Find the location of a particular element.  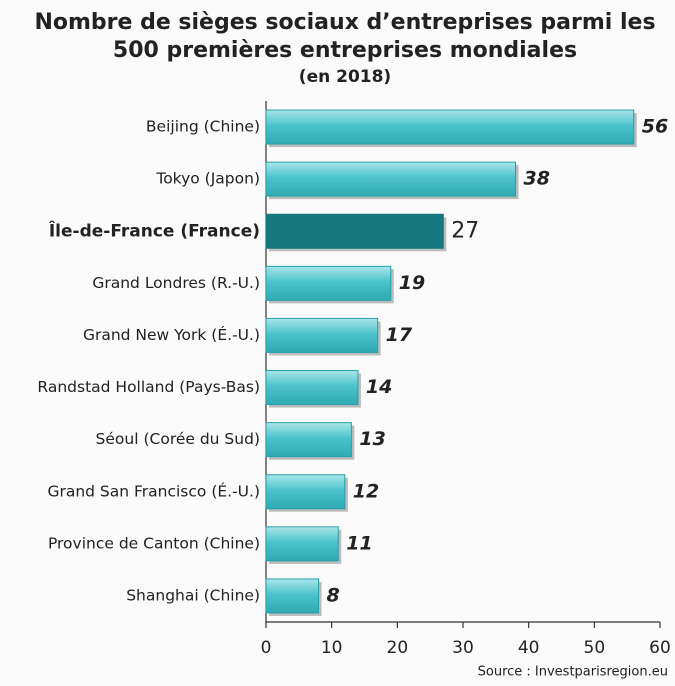

x-tick-label: 60 is located at coordinates (660, 648).